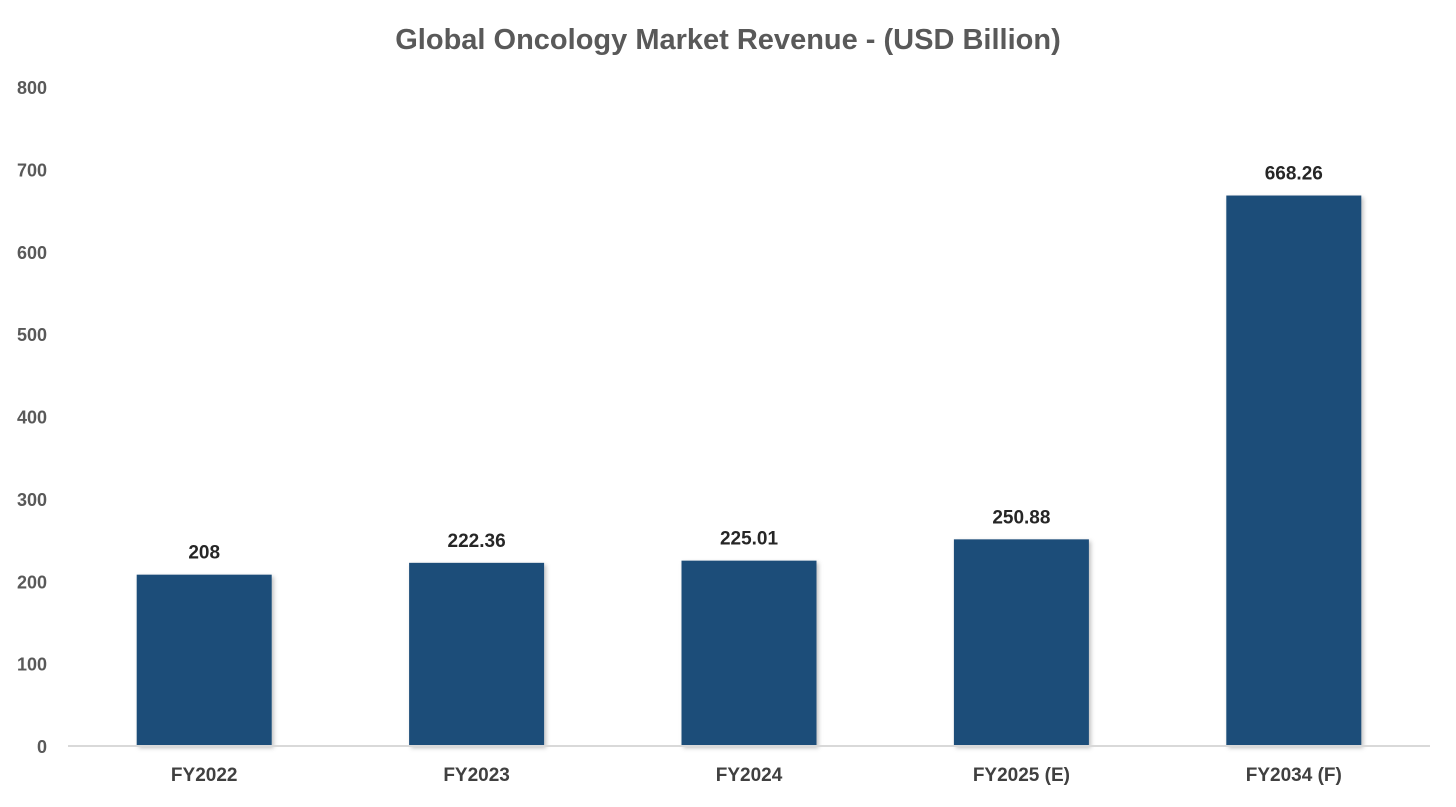 The width and height of the screenshot is (1456, 807). I want to click on y-tick-label: 300, so click(32, 500).